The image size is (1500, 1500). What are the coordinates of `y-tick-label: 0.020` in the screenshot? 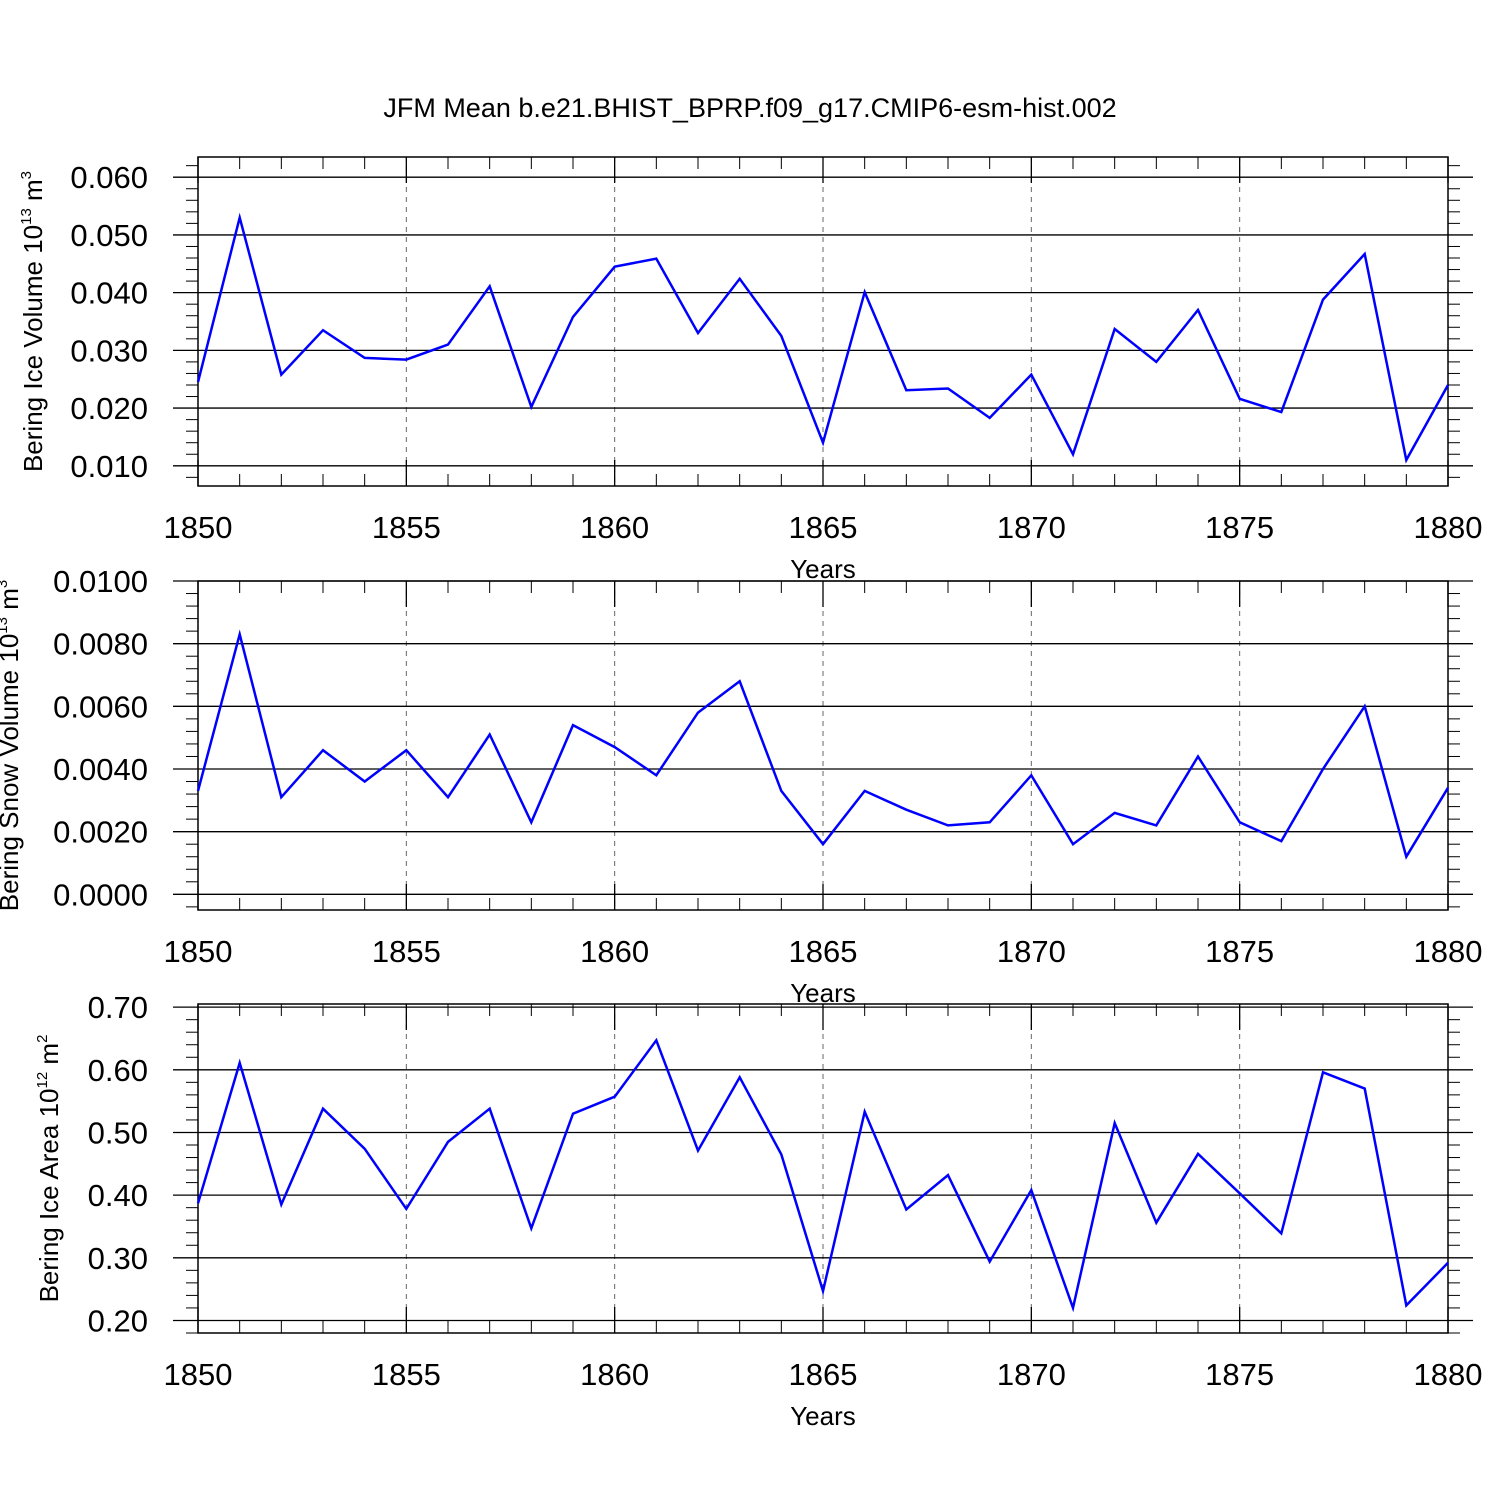 It's located at (109, 408).